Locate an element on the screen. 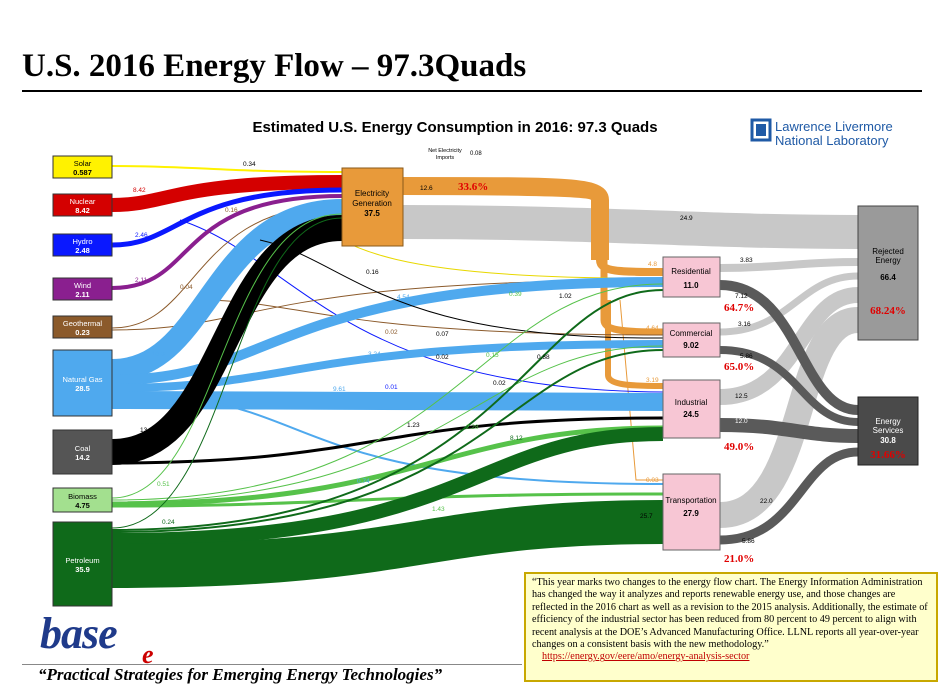 This screenshot has width=951, height=696. flow-geo-com is located at coordinates (431, 317).